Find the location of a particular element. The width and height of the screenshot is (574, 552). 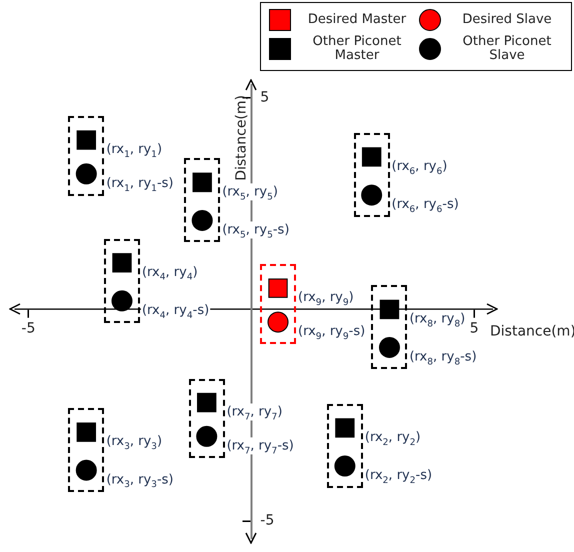

legend-label: Desired Master is located at coordinates (357, 20).